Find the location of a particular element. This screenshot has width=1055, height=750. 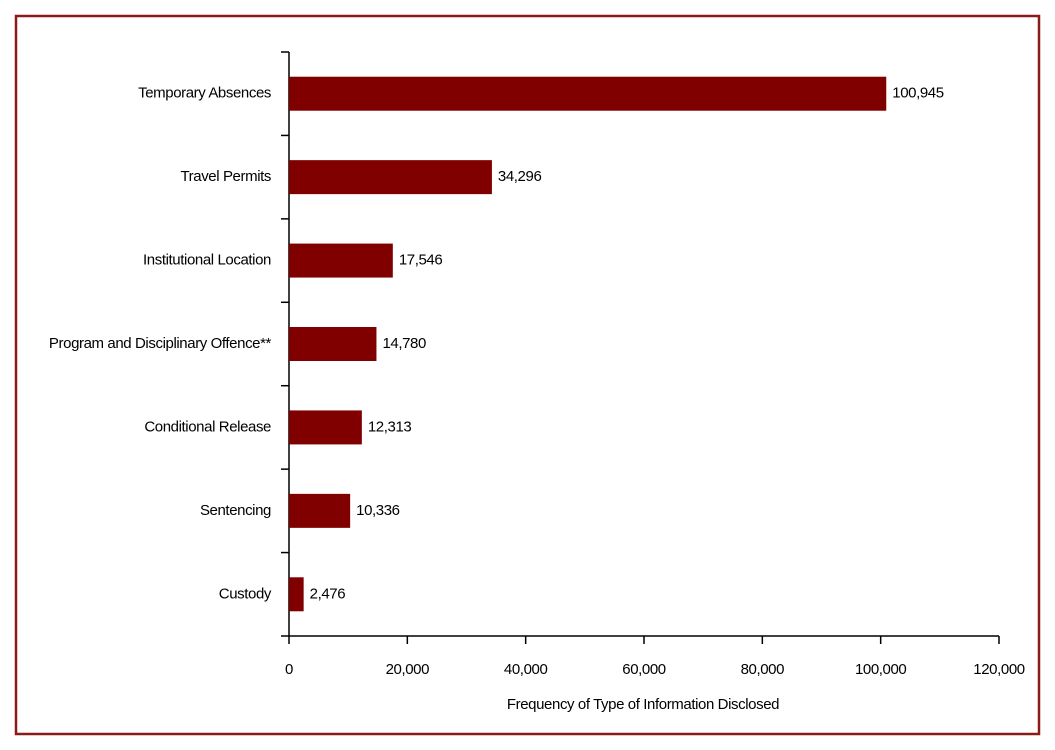

y-tick-label: Program and Disciplinary Offence** is located at coordinates (160, 343).